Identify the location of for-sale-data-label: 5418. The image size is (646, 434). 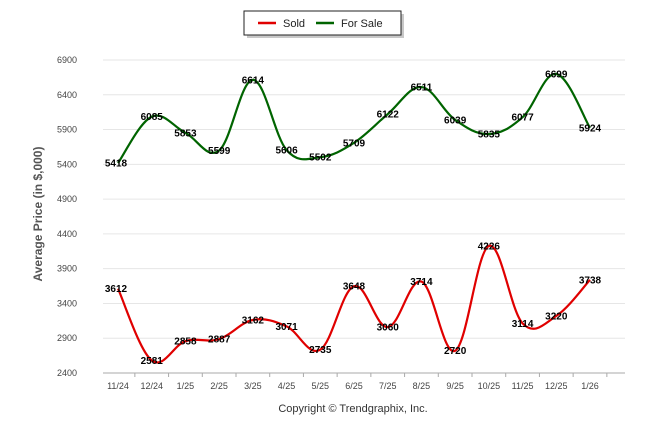
(116, 164).